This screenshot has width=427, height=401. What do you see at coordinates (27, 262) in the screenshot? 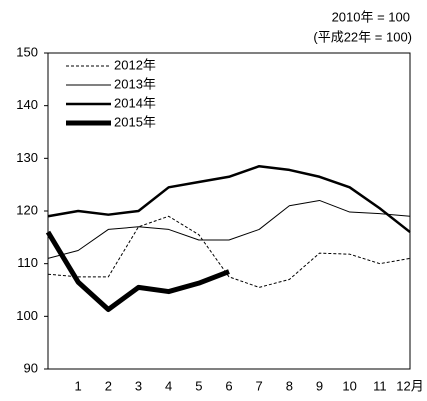
I see `y-tick-label: 110` at bounding box center [27, 262].